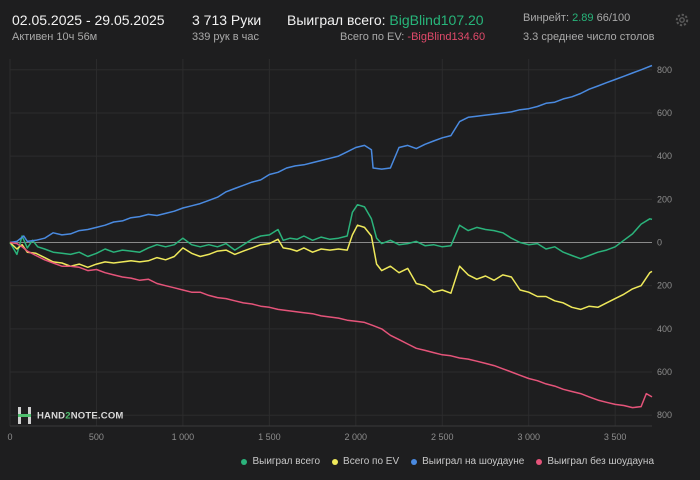 This screenshot has width=700, height=480. What do you see at coordinates (336, 20) in the screenshot?
I see `won-total-label: Выиграл всего:` at bounding box center [336, 20].